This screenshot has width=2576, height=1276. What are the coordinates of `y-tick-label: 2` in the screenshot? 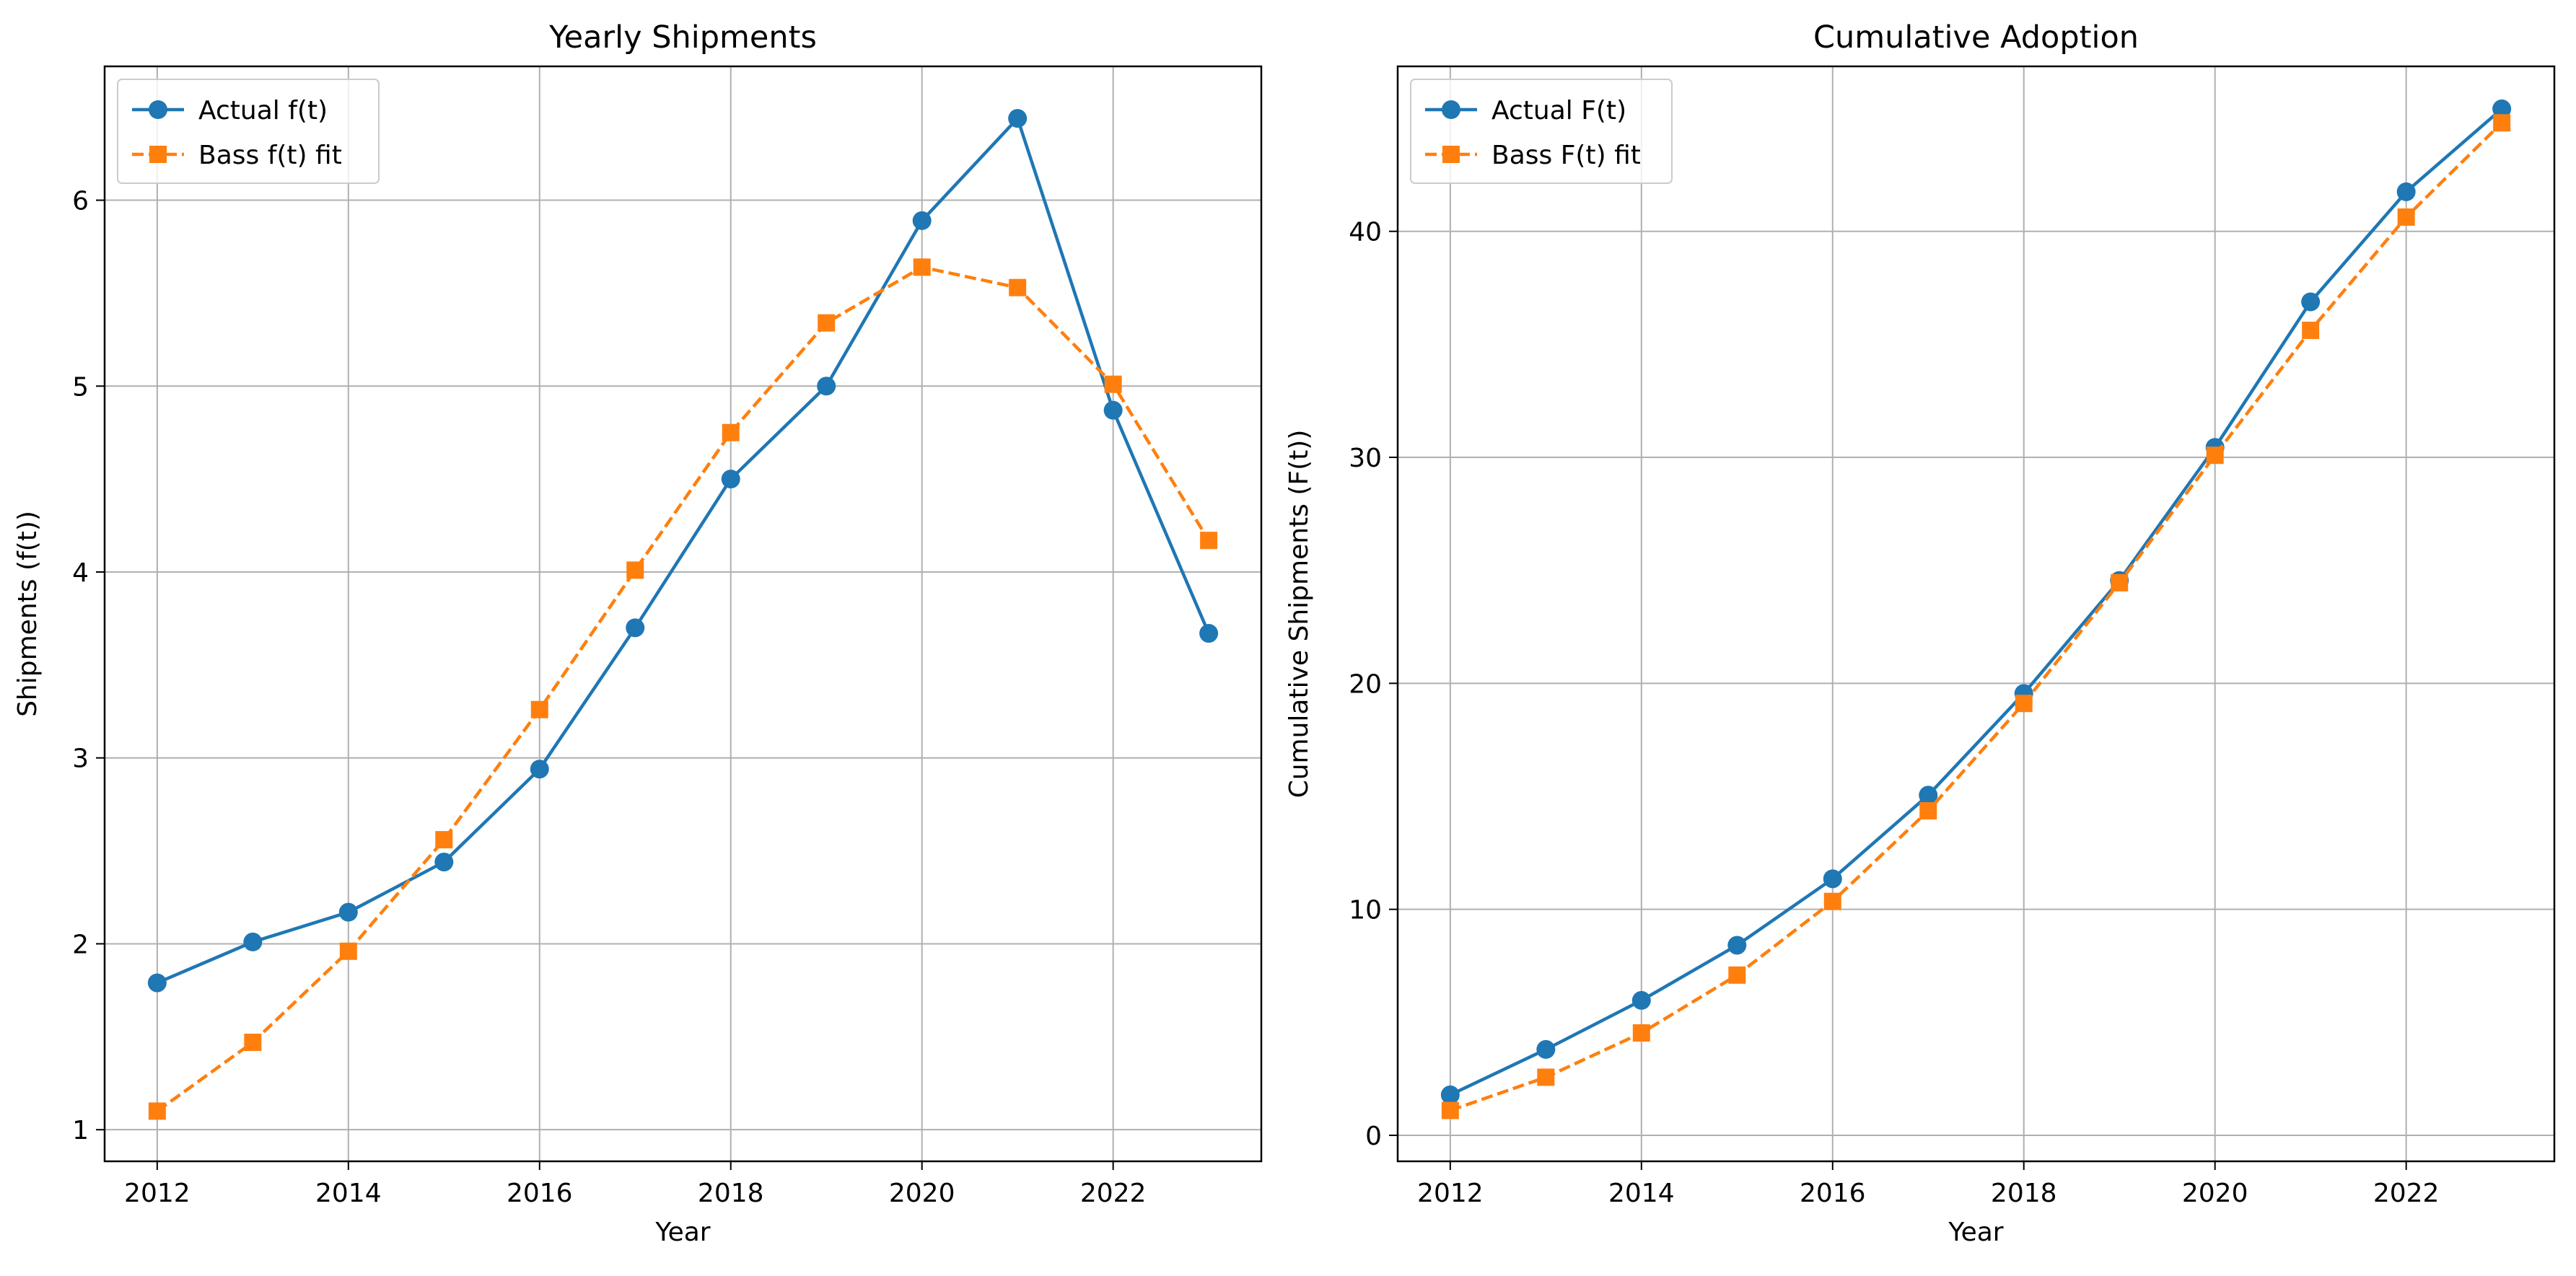 It's located at (80, 945).